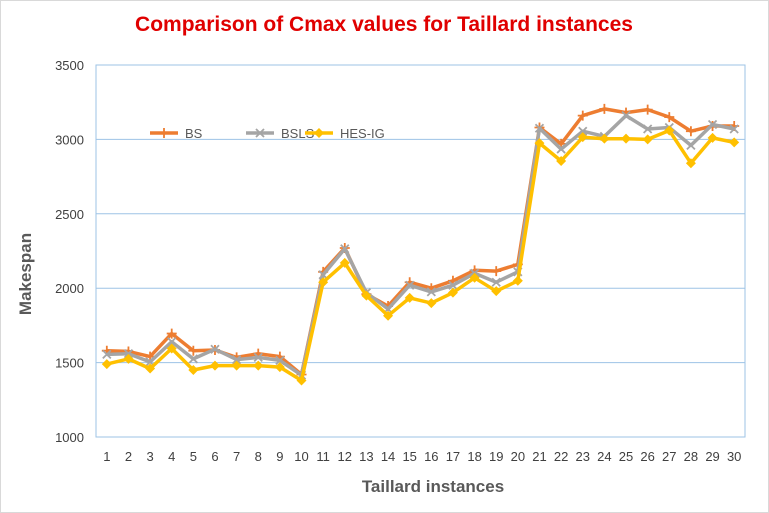  I want to click on x-tick-label: 8, so click(258, 456).